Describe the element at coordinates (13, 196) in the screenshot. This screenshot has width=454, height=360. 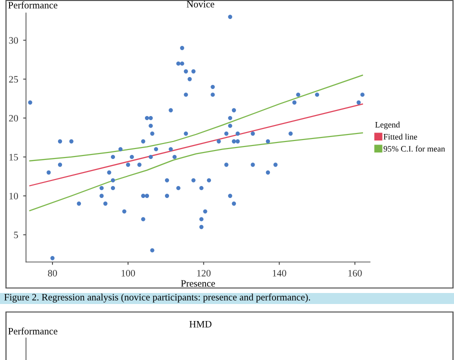
I see `y-tick-label: 10` at that location.